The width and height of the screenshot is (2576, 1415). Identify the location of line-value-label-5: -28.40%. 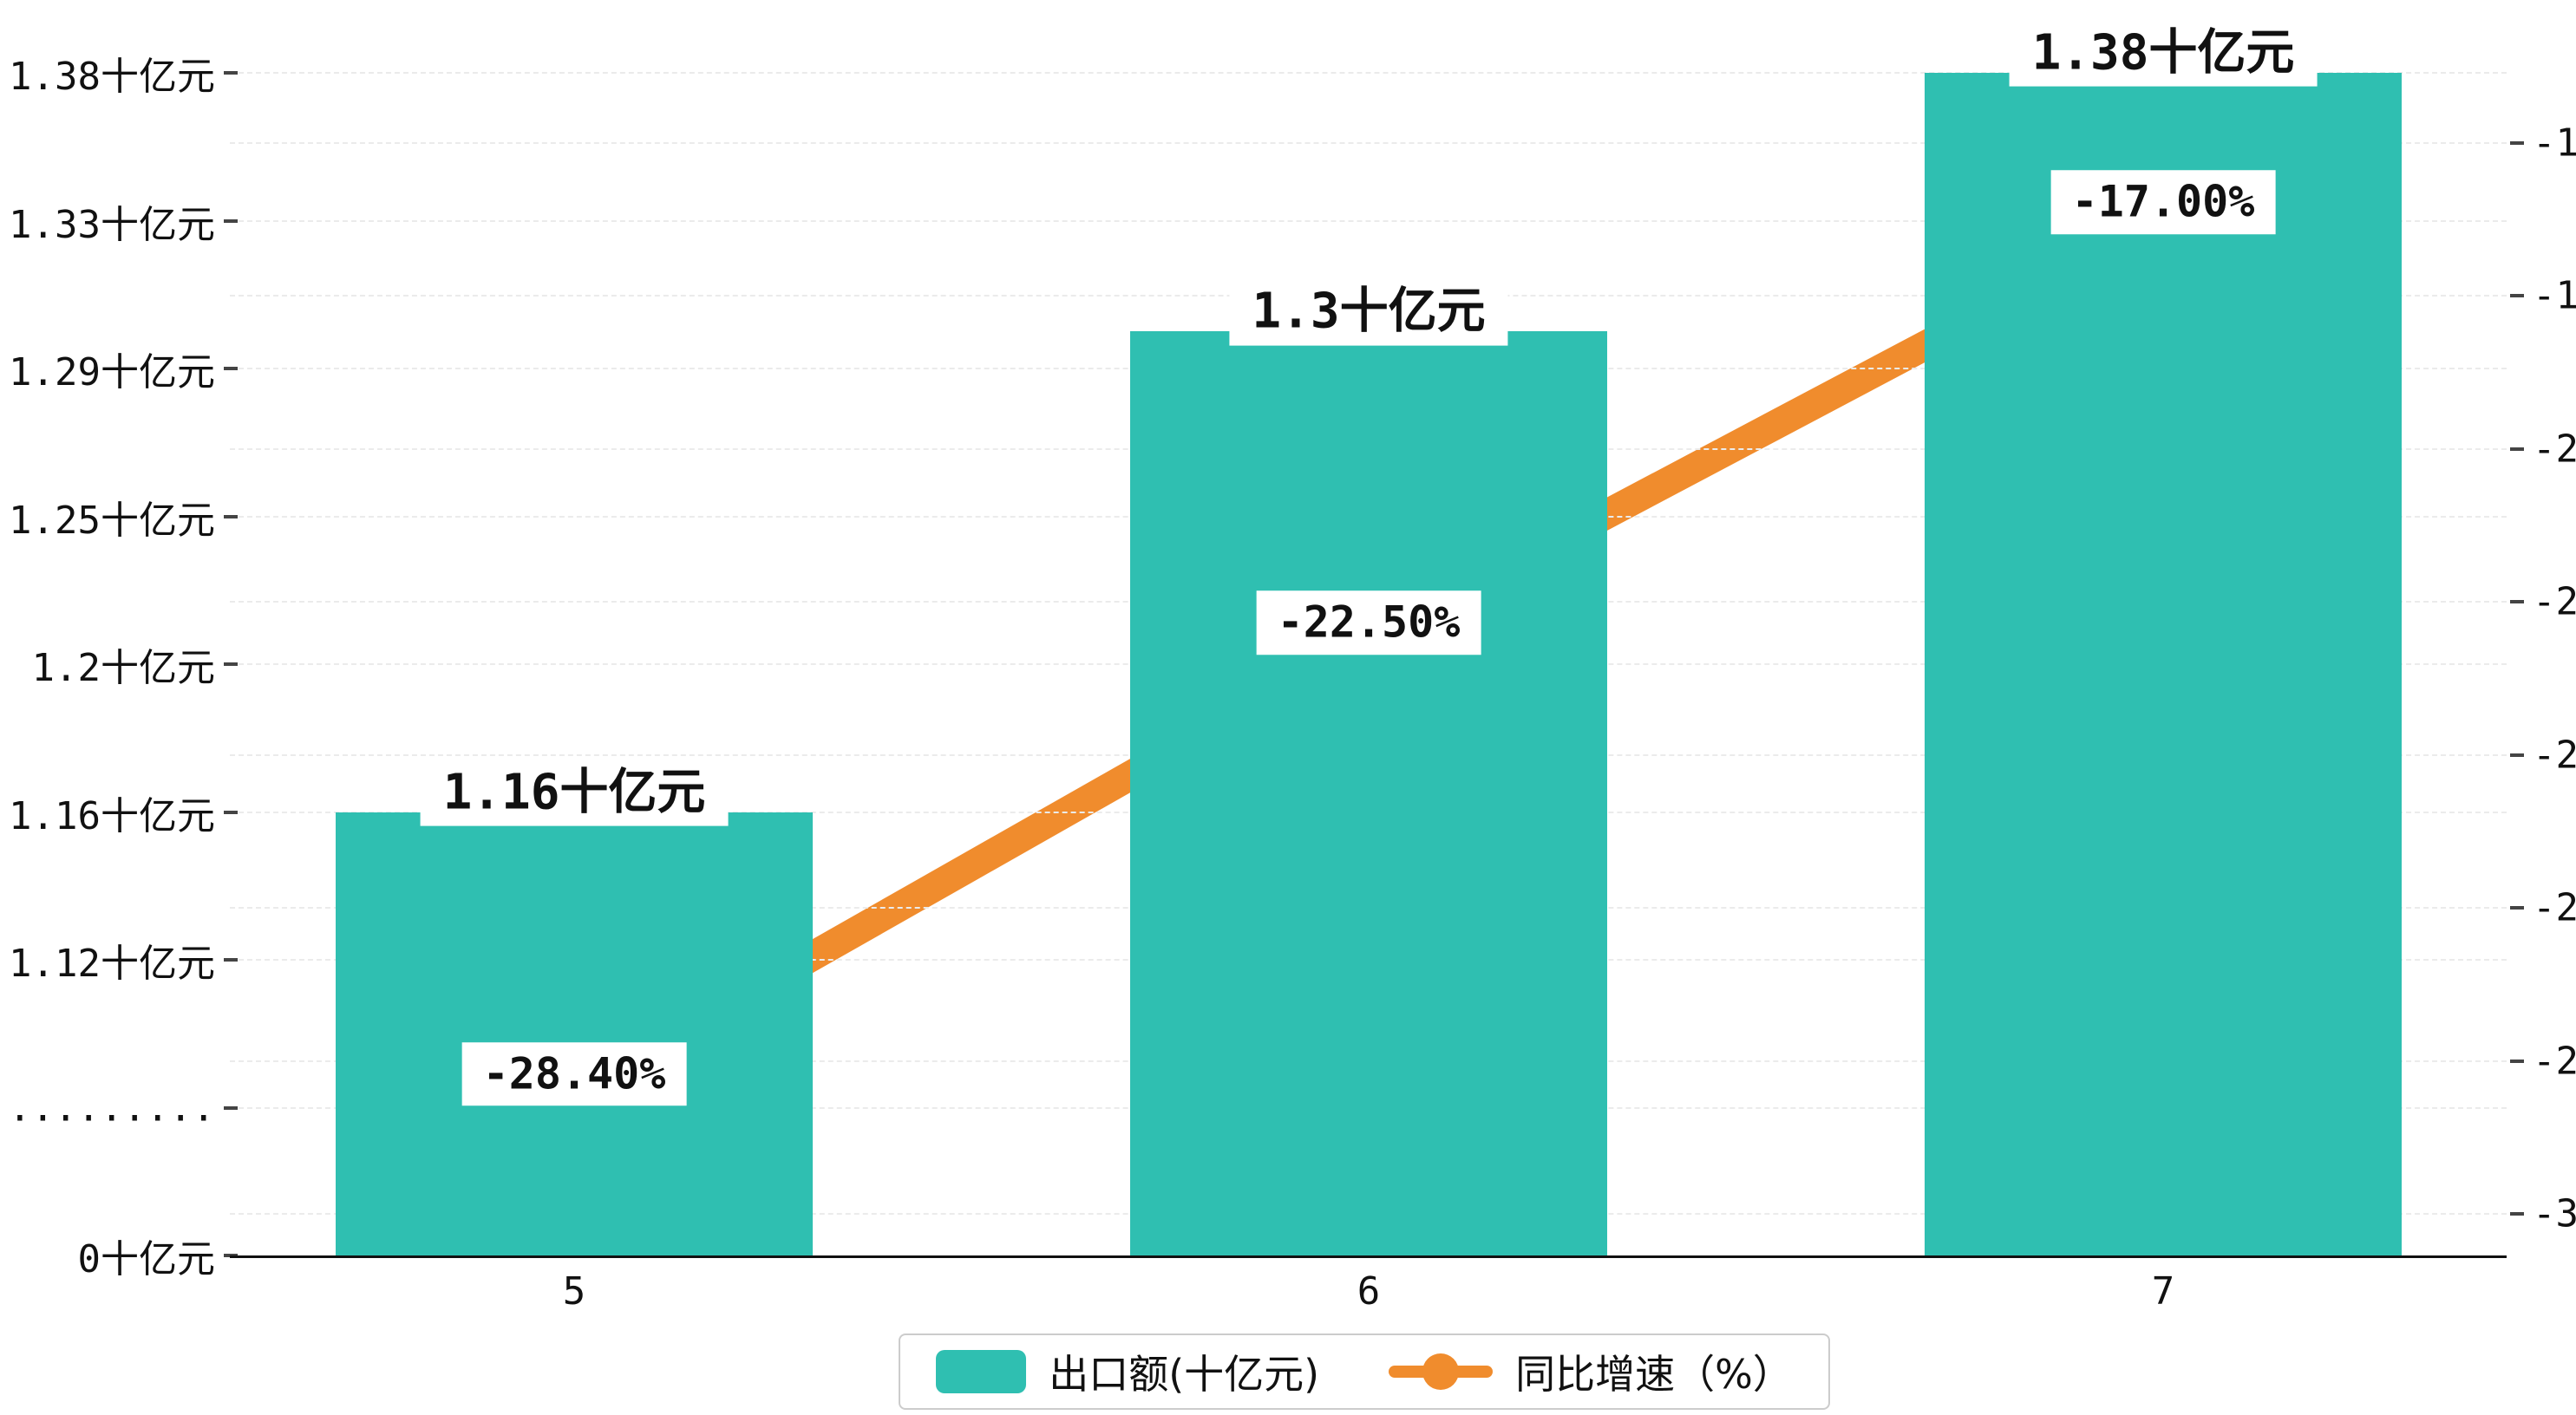
(574, 1074).